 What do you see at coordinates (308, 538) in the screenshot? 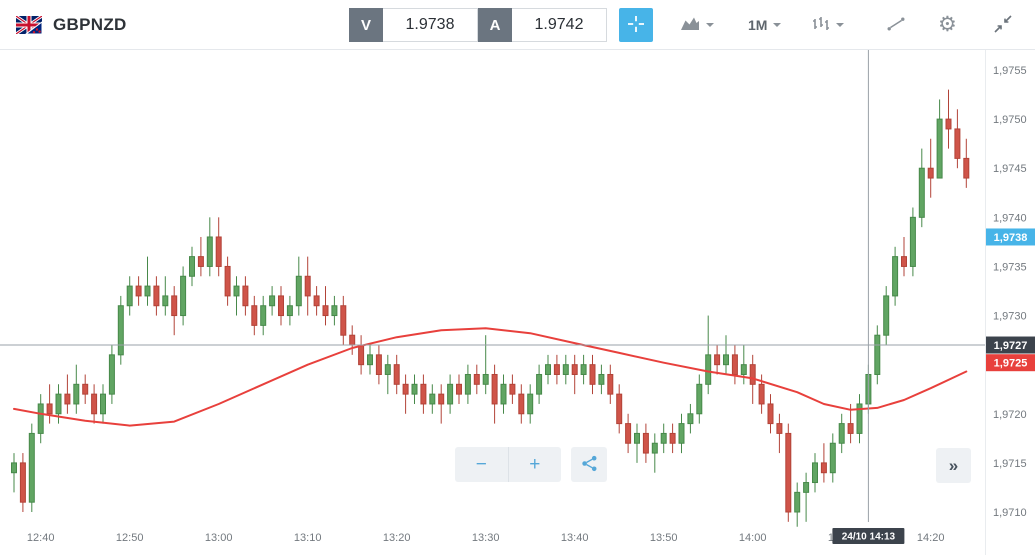
I see `x-axis-label: 13:10` at bounding box center [308, 538].